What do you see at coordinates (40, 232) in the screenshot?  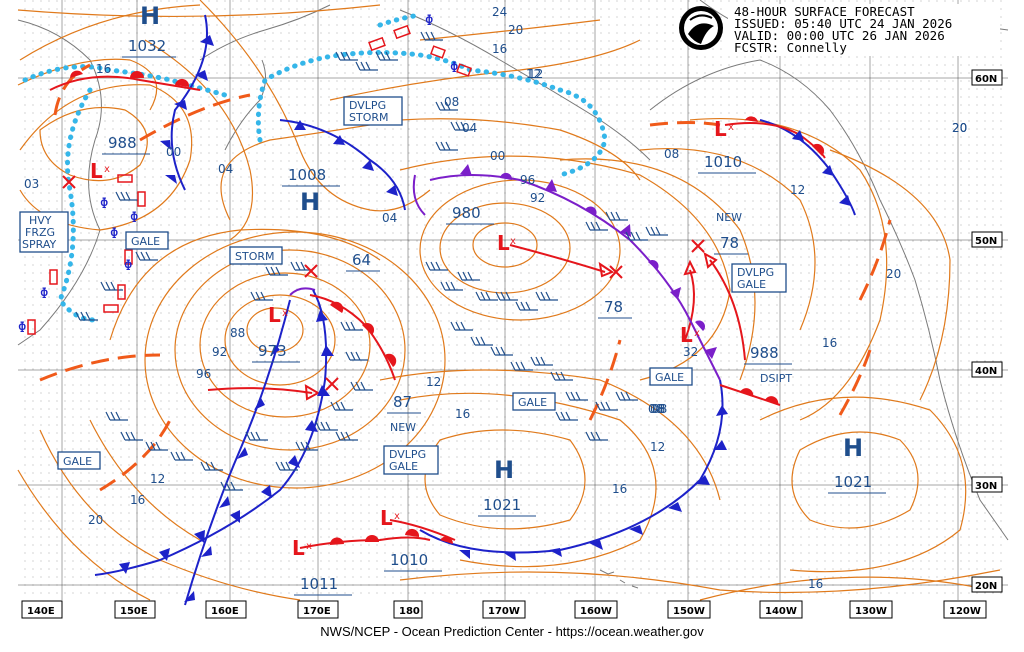 I see `svg-text: FRZG` at bounding box center [40, 232].